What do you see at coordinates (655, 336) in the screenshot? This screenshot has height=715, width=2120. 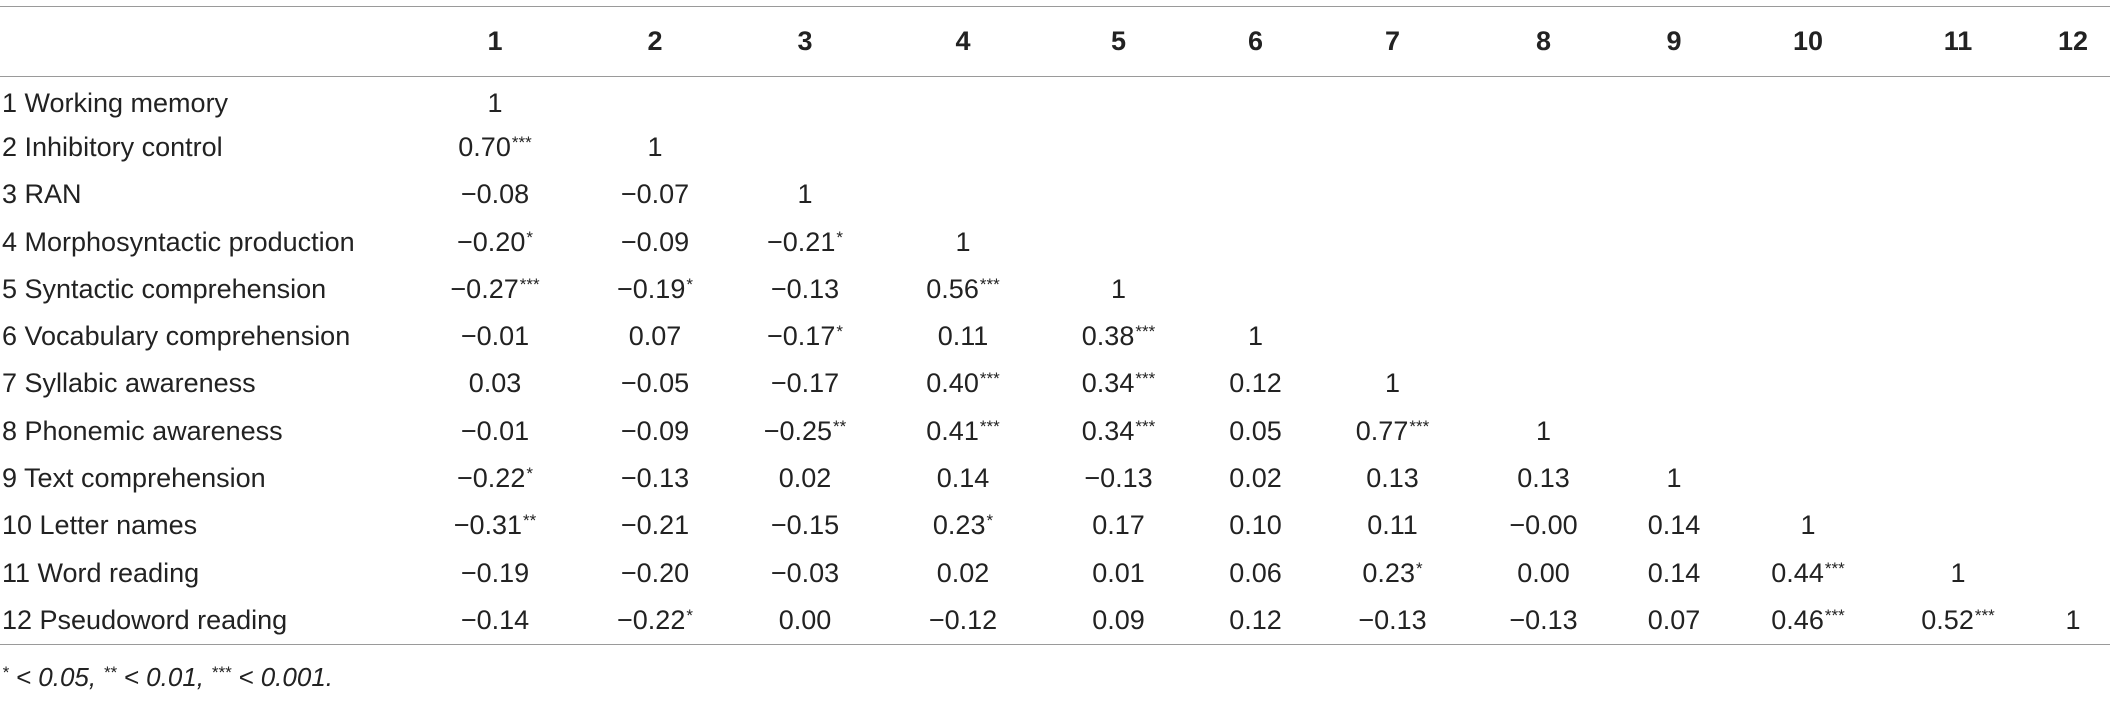 I see `table-cell: 0.07` at bounding box center [655, 336].